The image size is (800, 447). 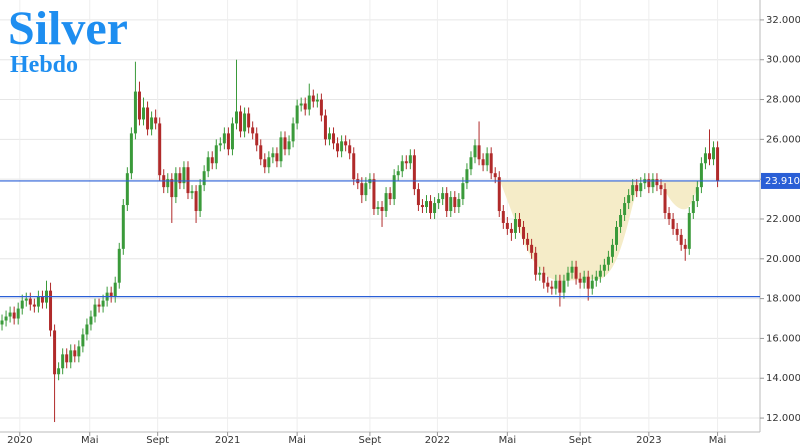 I want to click on y-tick-label: 12.000, so click(x=783, y=418).